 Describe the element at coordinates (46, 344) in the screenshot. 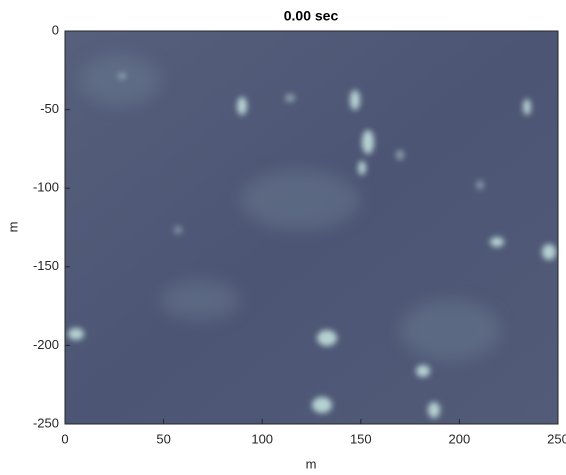

I see `y-tick-label: -200` at that location.